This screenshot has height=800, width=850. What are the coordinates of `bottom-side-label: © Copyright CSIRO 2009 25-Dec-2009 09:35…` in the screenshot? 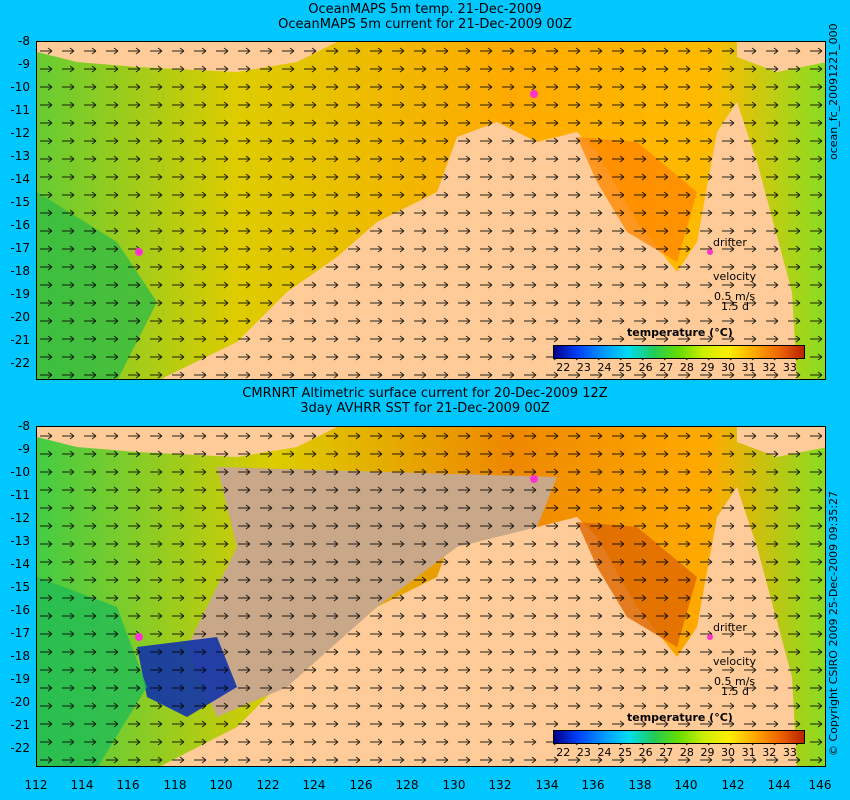 It's located at (833, 623).